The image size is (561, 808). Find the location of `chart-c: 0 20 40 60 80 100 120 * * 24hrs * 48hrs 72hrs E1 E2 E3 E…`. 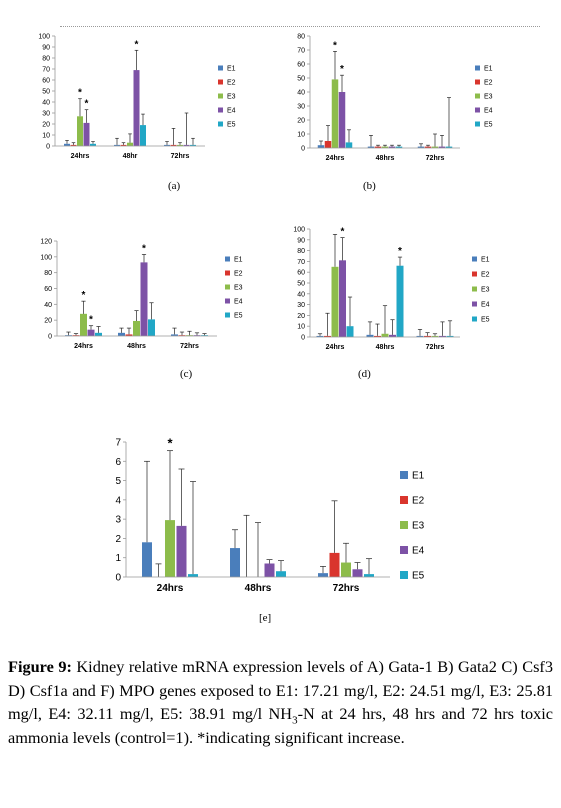

chart-c: 0 20 40 60 80 100 120 * * 24hrs * 48hrs 72hrs E1 E2 E3 E… is located at coordinates (141, 294).